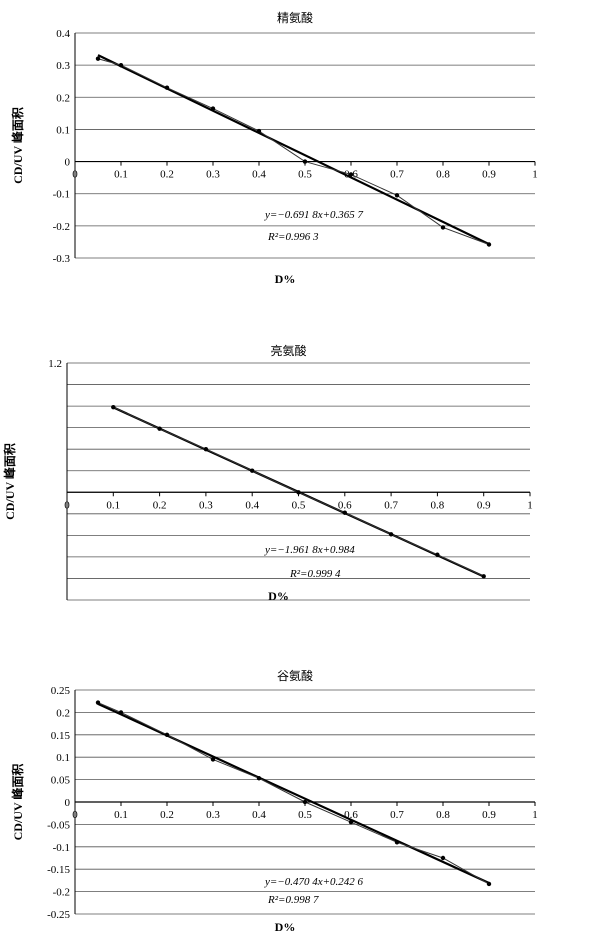 This screenshot has height=940, width=596. Describe the element at coordinates (55, 364) in the screenshot. I see `y-tick-label: 1.2` at that location.